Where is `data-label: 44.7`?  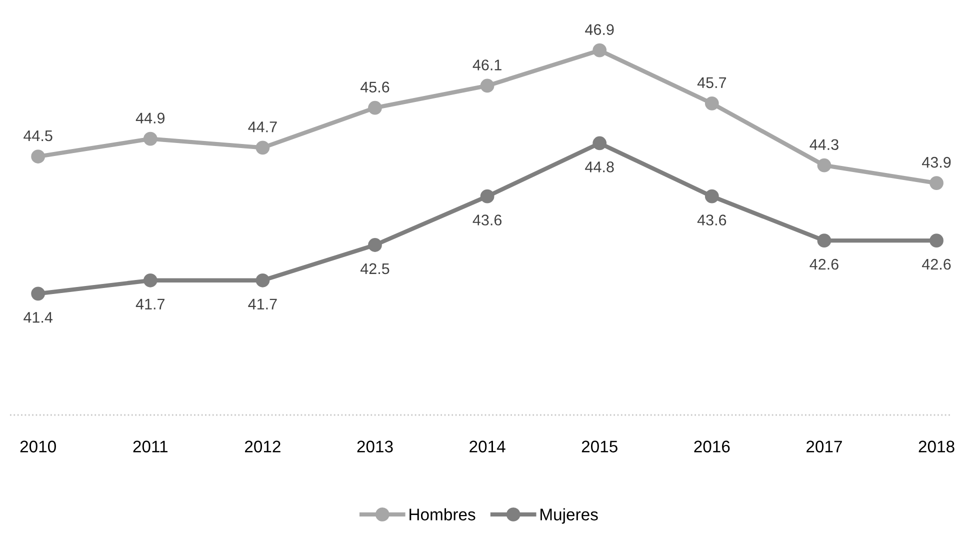 data-label: 44.7 is located at coordinates (262, 127).